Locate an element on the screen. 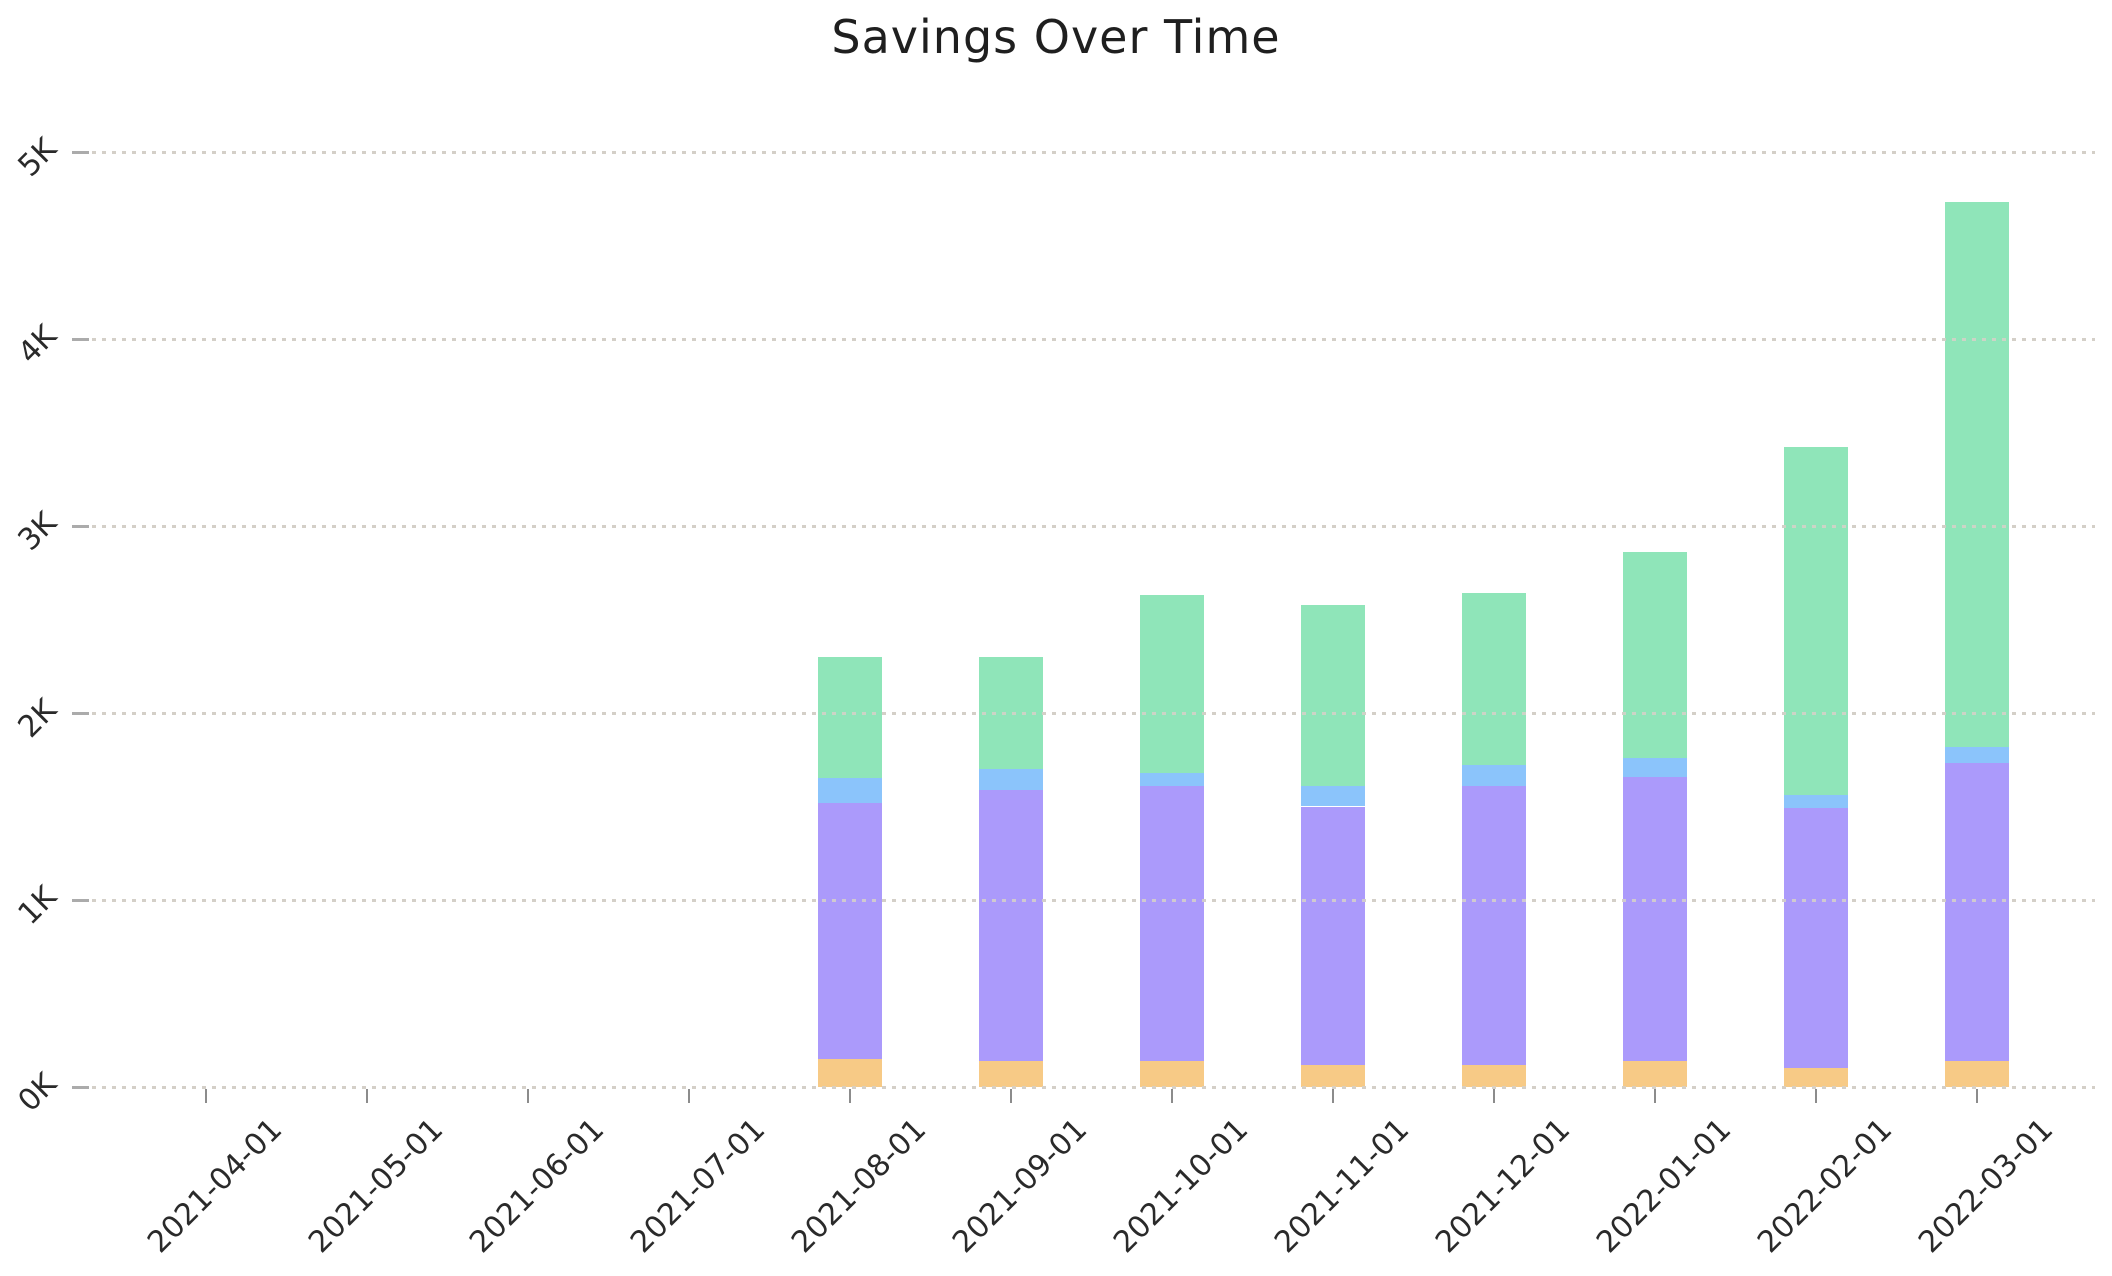 This screenshot has height=1276, width=2112. x-axis-tick-label: 2022-03-01 is located at coordinates (1985, 1186).